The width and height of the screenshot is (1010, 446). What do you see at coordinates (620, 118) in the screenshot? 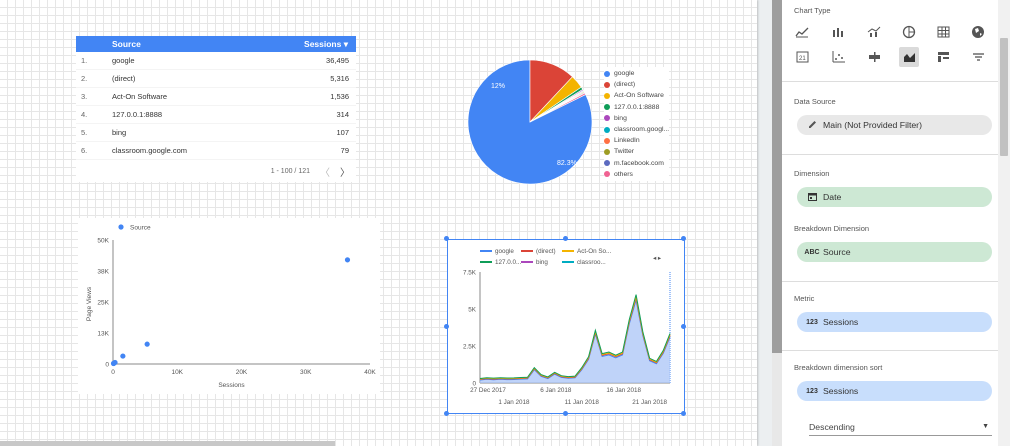
I see `legend-label: bing` at bounding box center [620, 118].